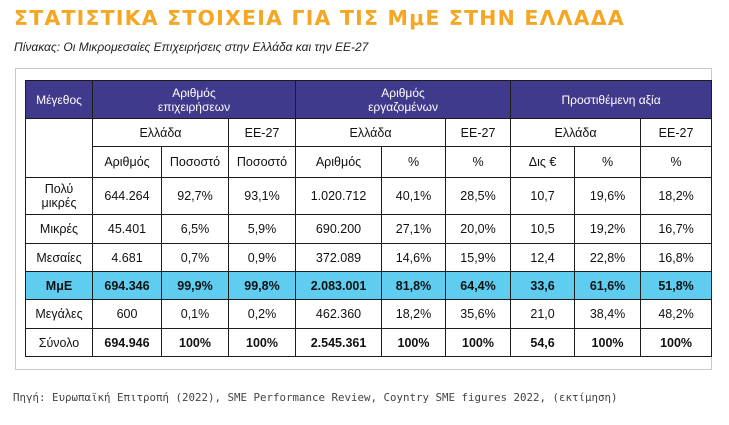  What do you see at coordinates (543, 314) in the screenshot?
I see `table-cell: 21,0` at bounding box center [543, 314].